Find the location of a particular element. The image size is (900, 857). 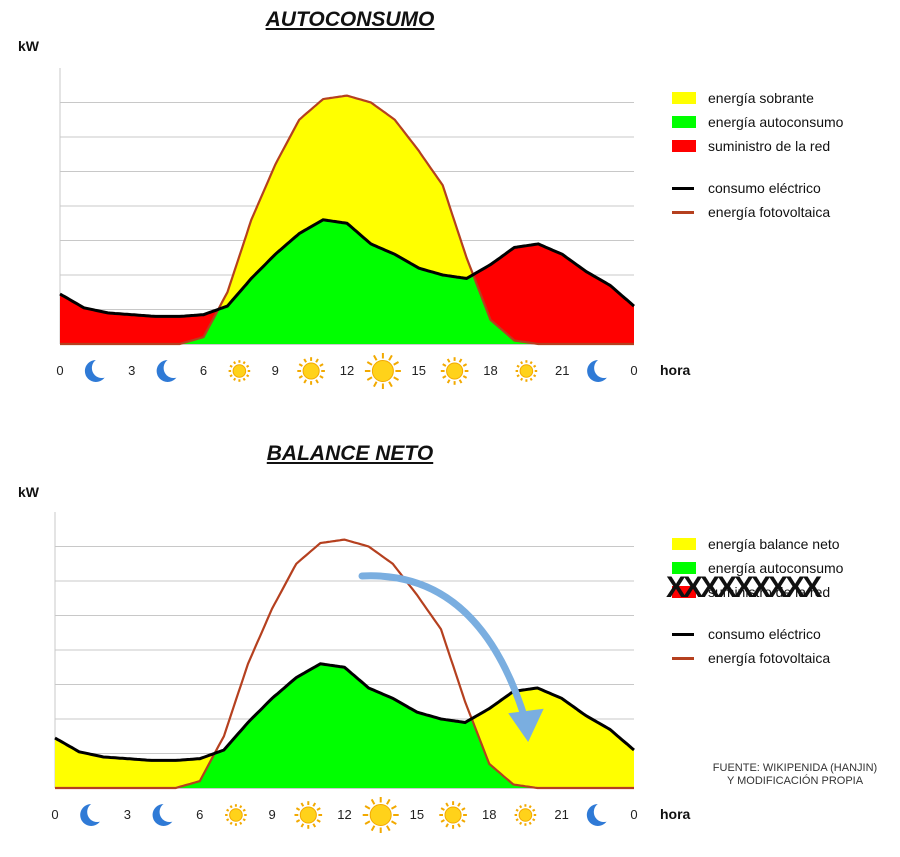

shift-arrow is located at coordinates (444, 649).